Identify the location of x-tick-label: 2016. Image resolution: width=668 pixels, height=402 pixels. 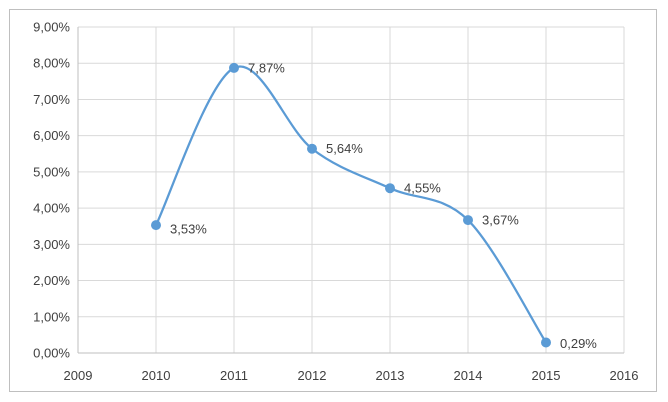
(624, 375).